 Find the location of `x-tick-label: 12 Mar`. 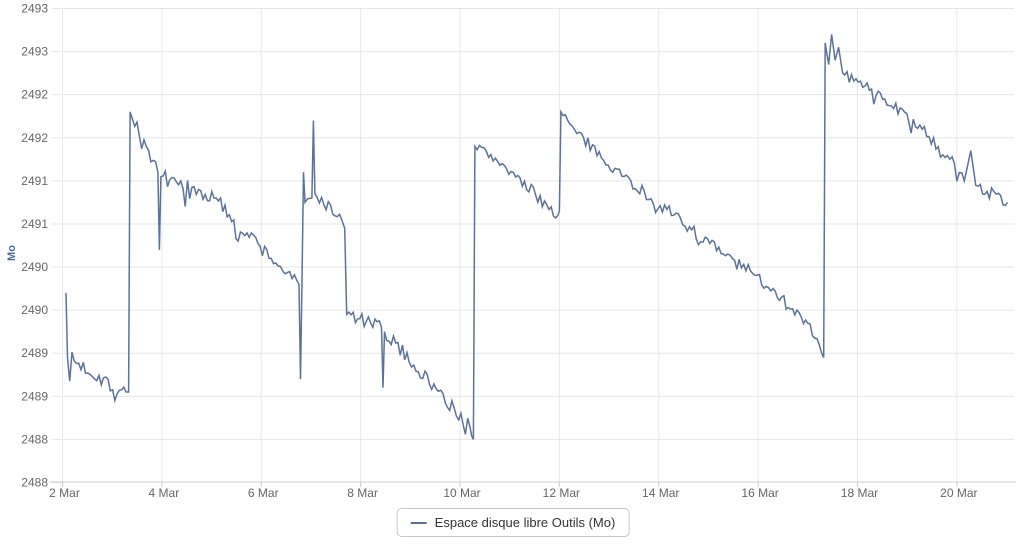

x-tick-label: 12 Mar is located at coordinates (561, 493).